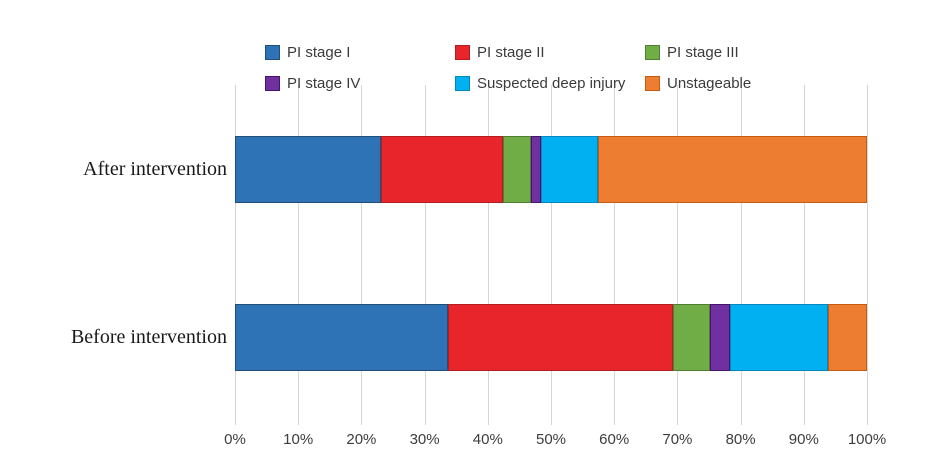 This screenshot has height=469, width=929. I want to click on legend-swatch-pi-stage-iv-icon, so click(272, 83).